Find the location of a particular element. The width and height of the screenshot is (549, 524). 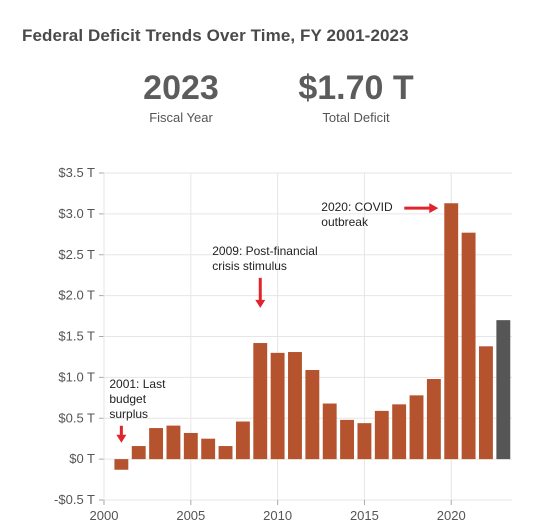

x-tick-label: 2000 is located at coordinates (104, 515).